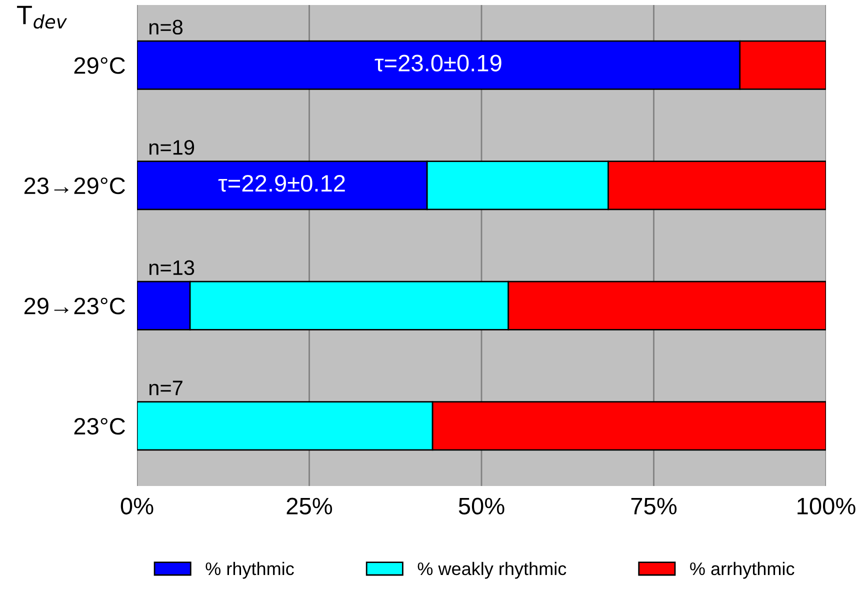 The image size is (863, 595). I want to click on x-tick-label: 75%, so click(654, 506).